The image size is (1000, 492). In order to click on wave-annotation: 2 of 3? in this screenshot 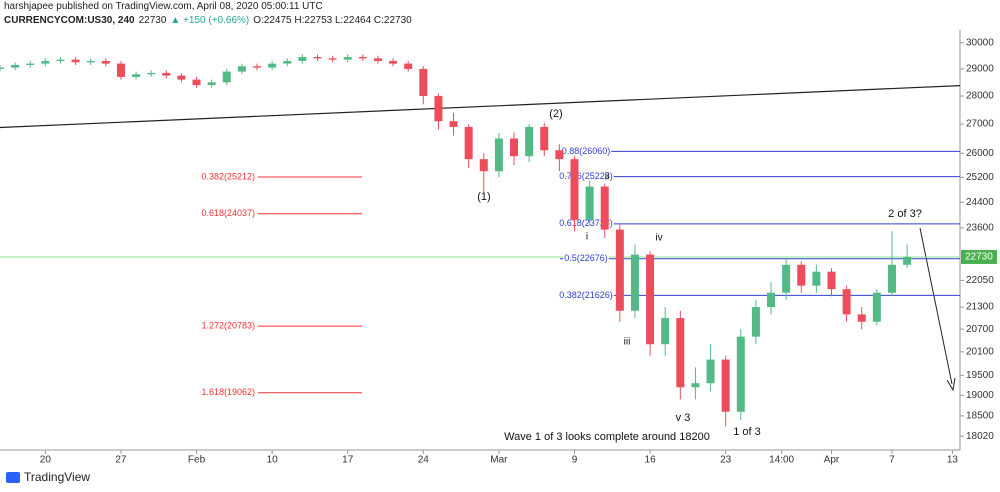, I will do `click(905, 214)`.